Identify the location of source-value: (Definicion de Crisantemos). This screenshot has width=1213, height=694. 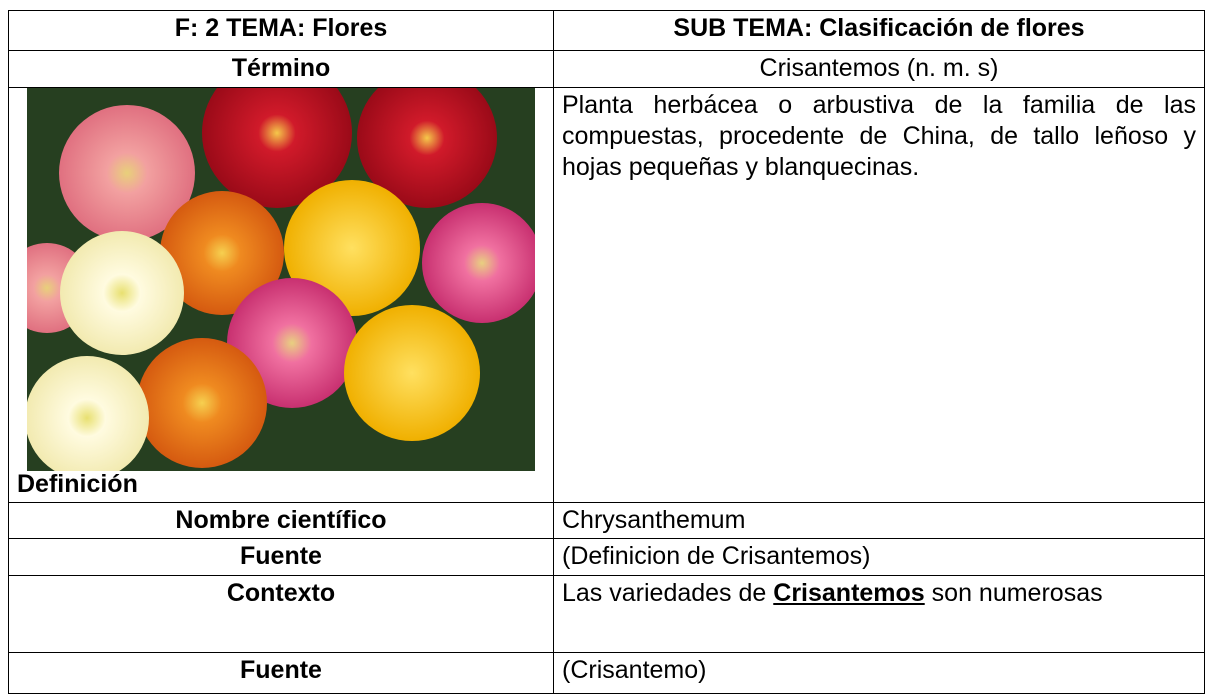
(879, 557).